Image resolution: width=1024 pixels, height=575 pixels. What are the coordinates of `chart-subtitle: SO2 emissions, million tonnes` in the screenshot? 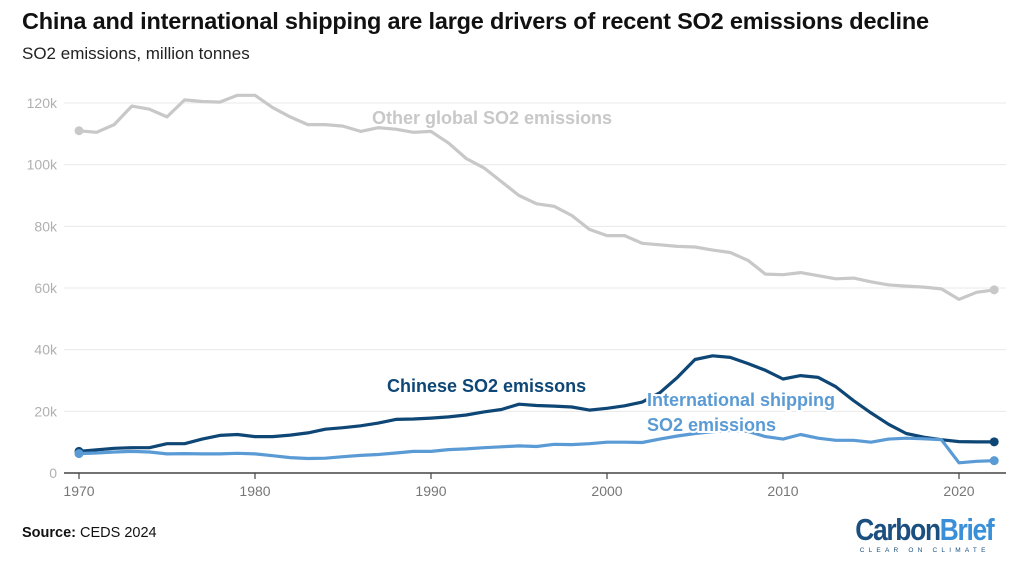 It's located at (136, 53).